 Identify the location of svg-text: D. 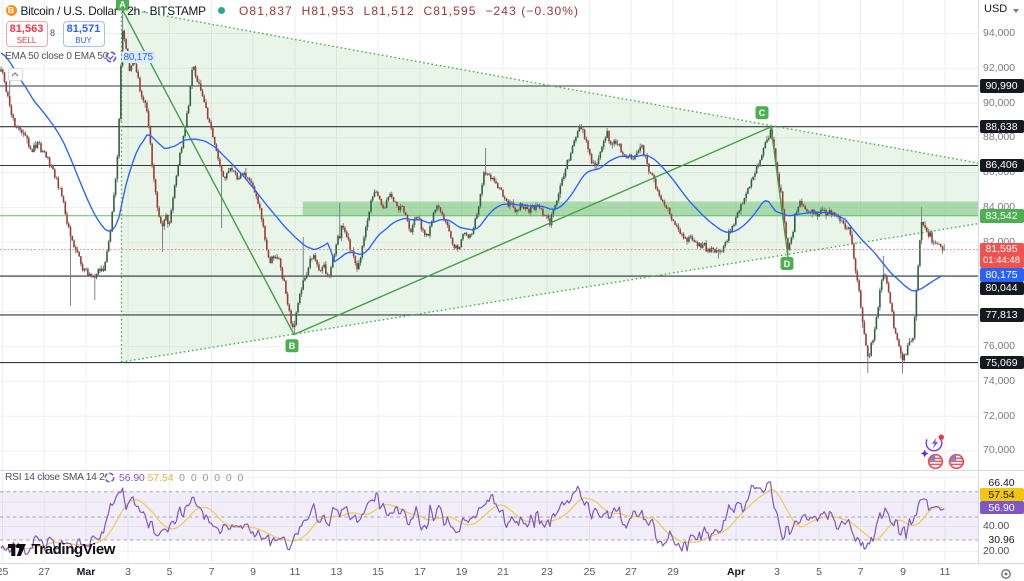
(787, 264).